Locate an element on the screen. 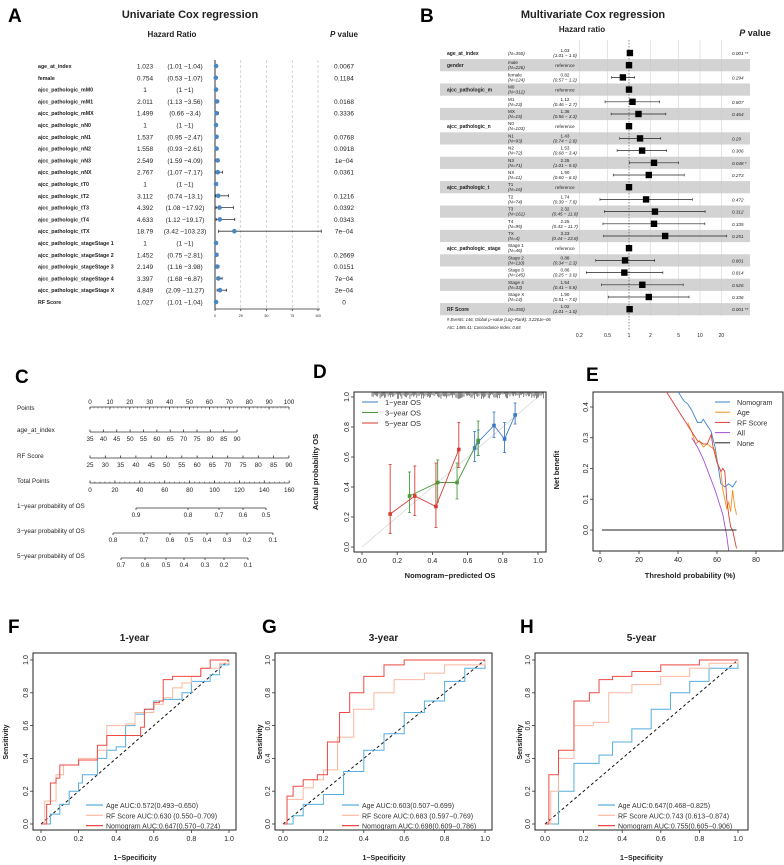 This screenshot has height=865, width=784. hr-value: 1.558 is located at coordinates (145, 149).